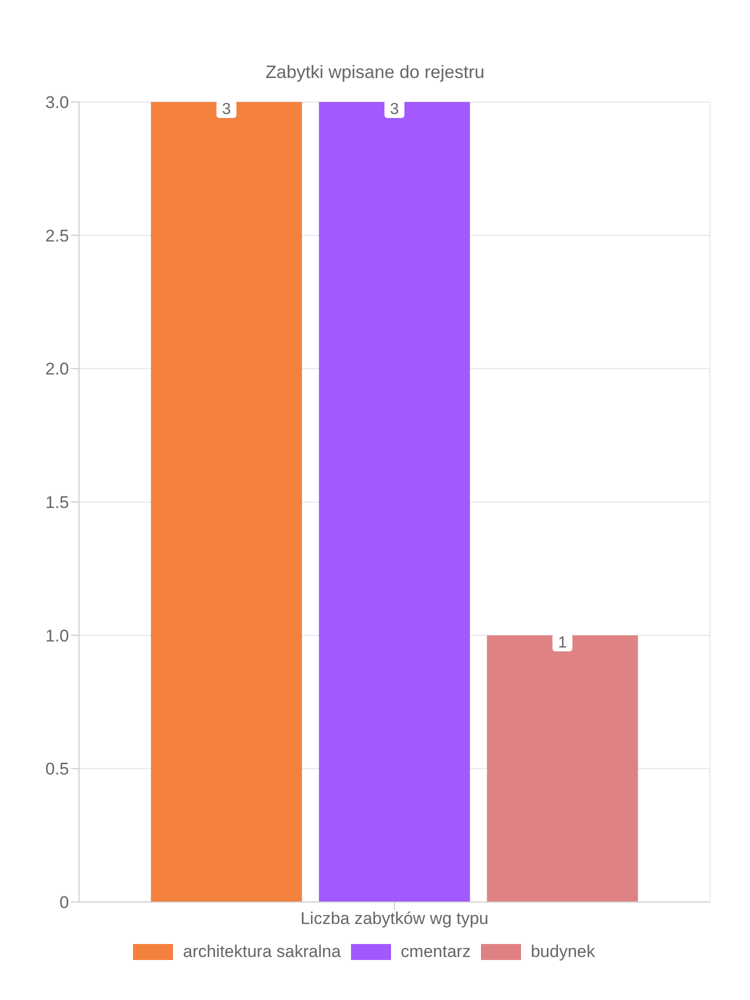 The width and height of the screenshot is (750, 1000). What do you see at coordinates (394, 918) in the screenshot?
I see `x-tick-label: Liczba zabytków wg typu` at bounding box center [394, 918].